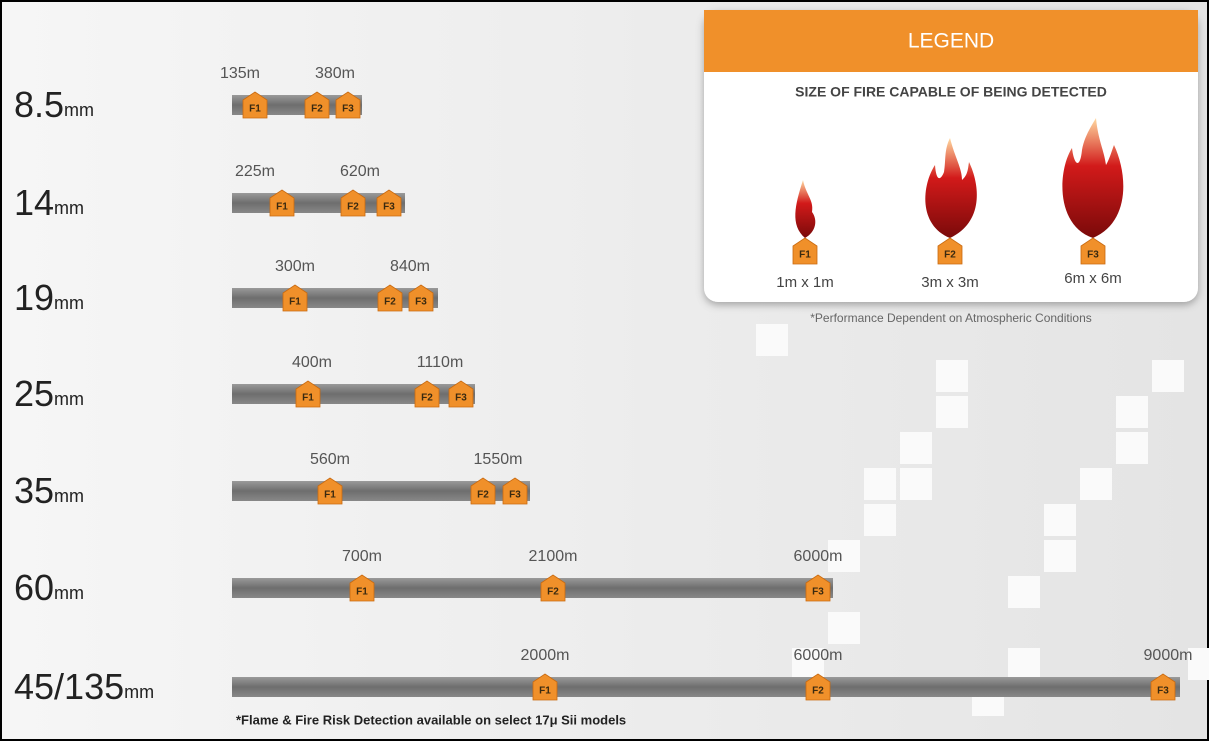  I want to click on distance-label: 620m, so click(360, 171).